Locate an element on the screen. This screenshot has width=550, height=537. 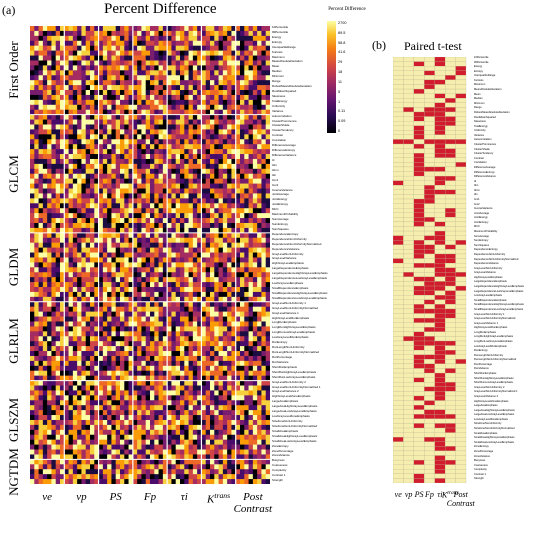
feature-label: Maximum is located at coordinates (278, 56).